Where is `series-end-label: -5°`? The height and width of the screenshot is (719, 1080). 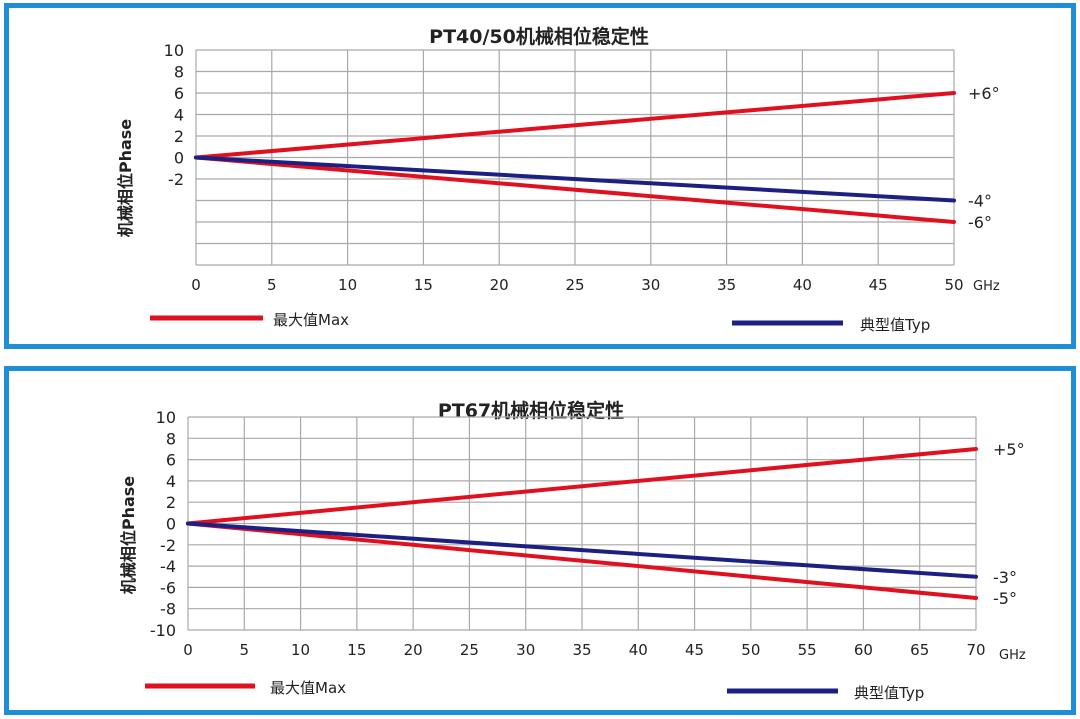
series-end-label: -5° is located at coordinates (1005, 598).